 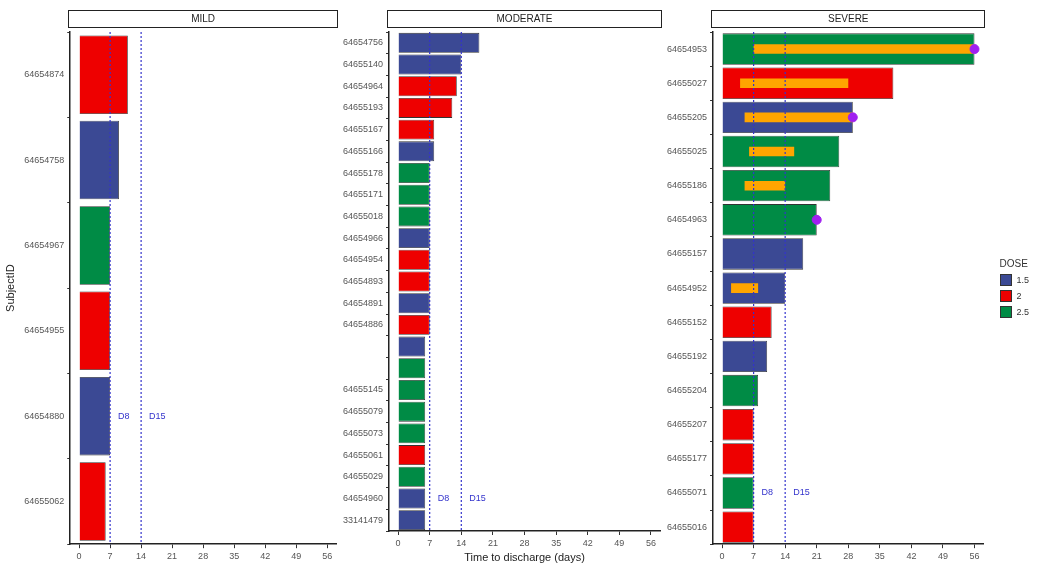 What do you see at coordinates (363, 432) in the screenshot?
I see `y-tick-label: 64655073` at bounding box center [363, 432].